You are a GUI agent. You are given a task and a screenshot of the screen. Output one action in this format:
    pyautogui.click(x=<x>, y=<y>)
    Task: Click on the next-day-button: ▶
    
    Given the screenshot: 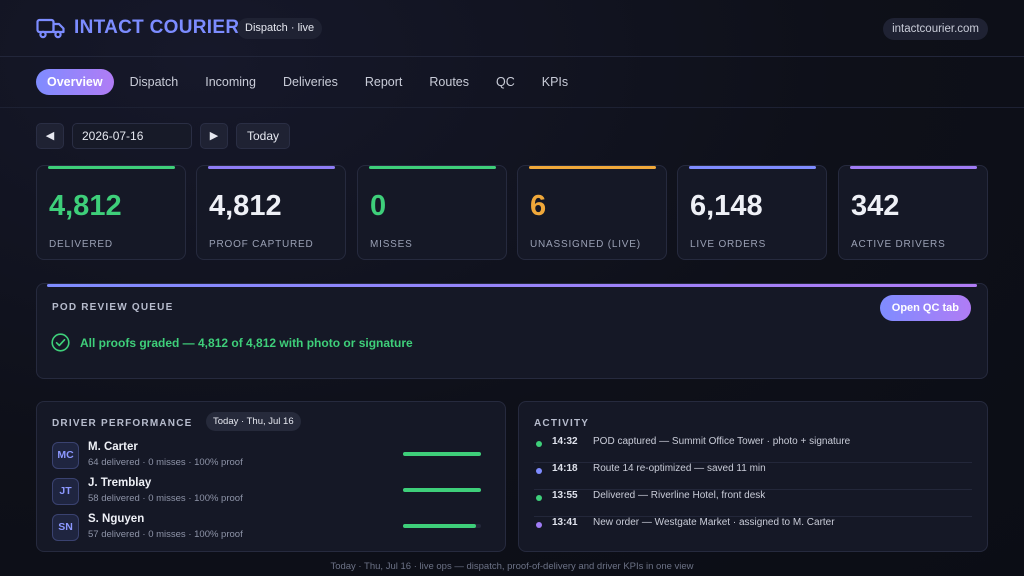 What is the action you would take?
    pyautogui.click(x=214, y=136)
    